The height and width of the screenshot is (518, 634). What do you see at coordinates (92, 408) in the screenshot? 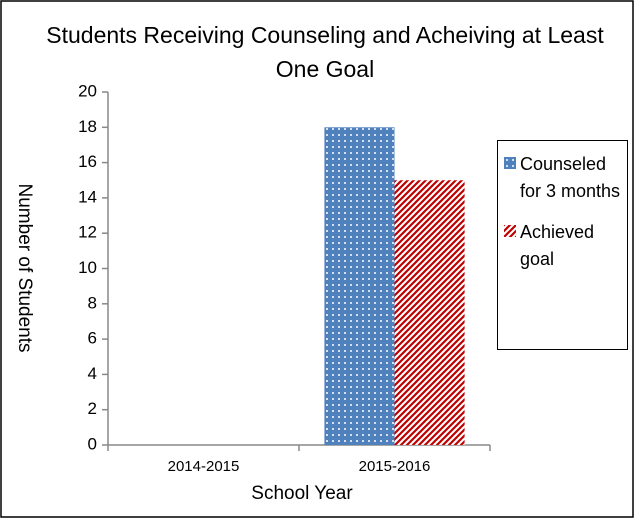
I see `y-tick-label: 2` at bounding box center [92, 408].